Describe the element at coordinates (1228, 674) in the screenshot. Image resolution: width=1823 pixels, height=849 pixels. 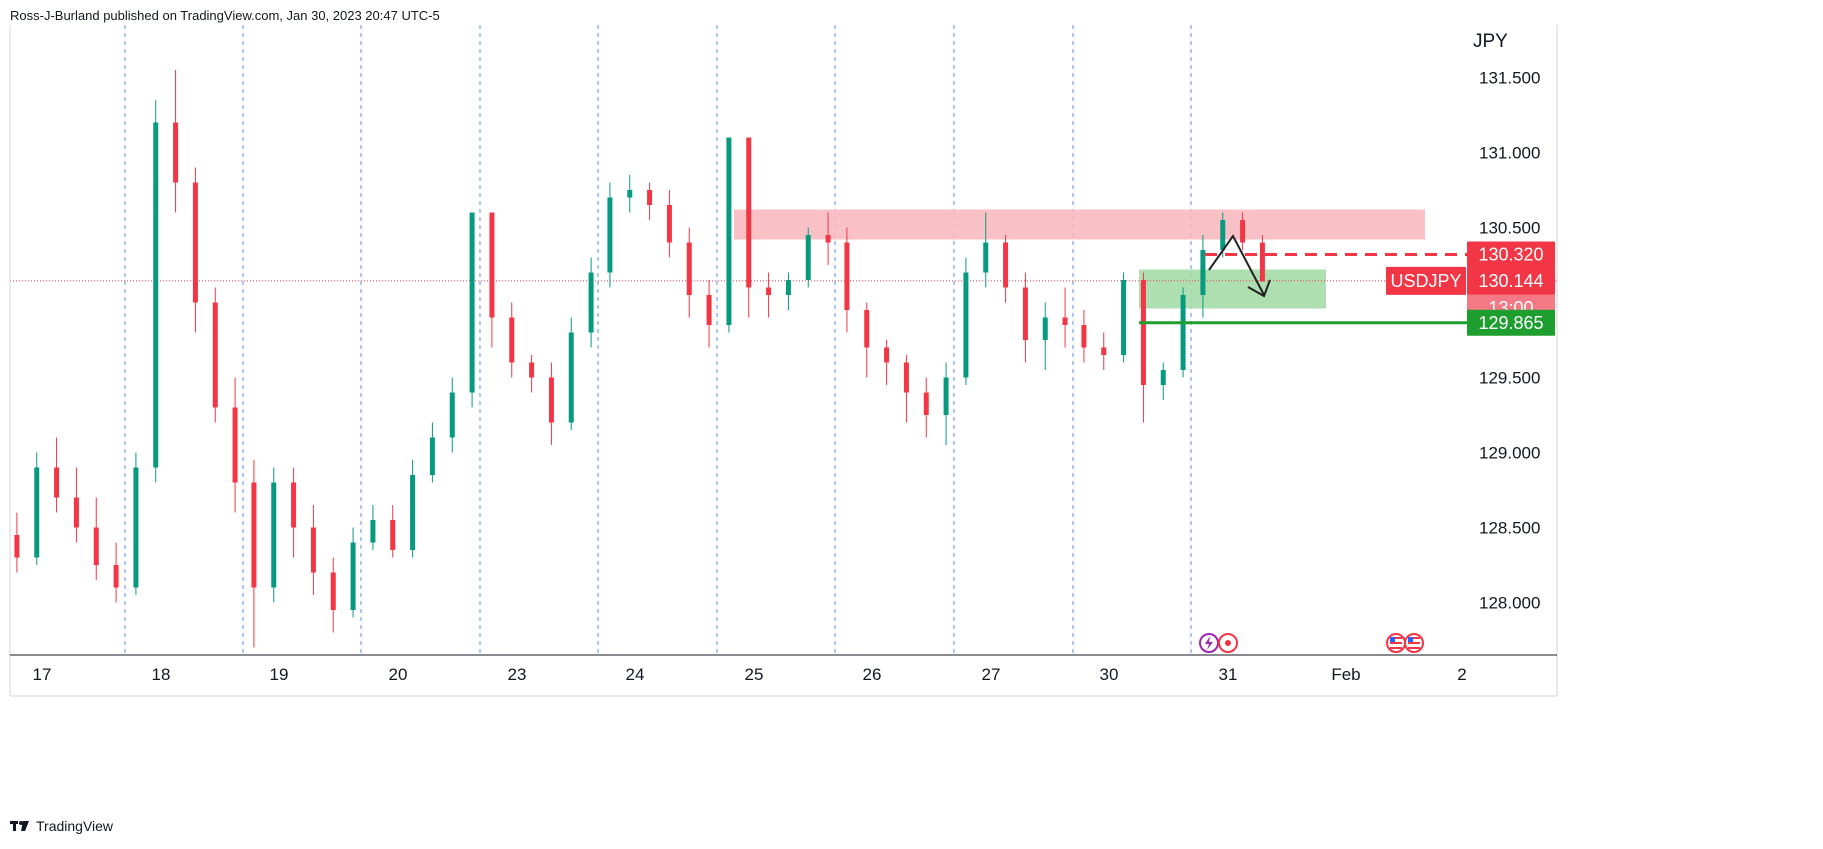
I see `x-tick-label: 31` at that location.